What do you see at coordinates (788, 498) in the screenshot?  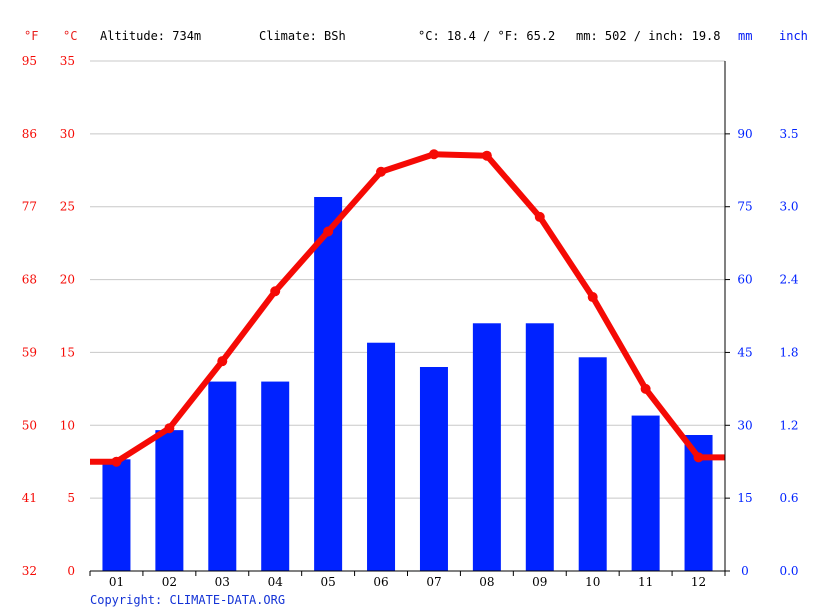 I see `tick-label-inch: 0.6` at bounding box center [788, 498].